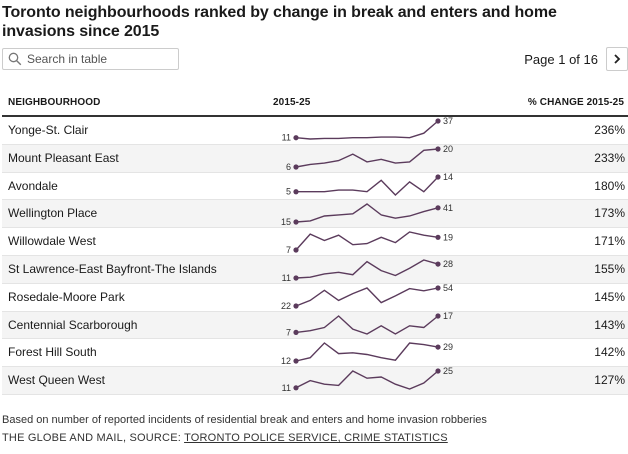 This screenshot has width=628, height=454. I want to click on trend-end-label: 14, so click(448, 177).